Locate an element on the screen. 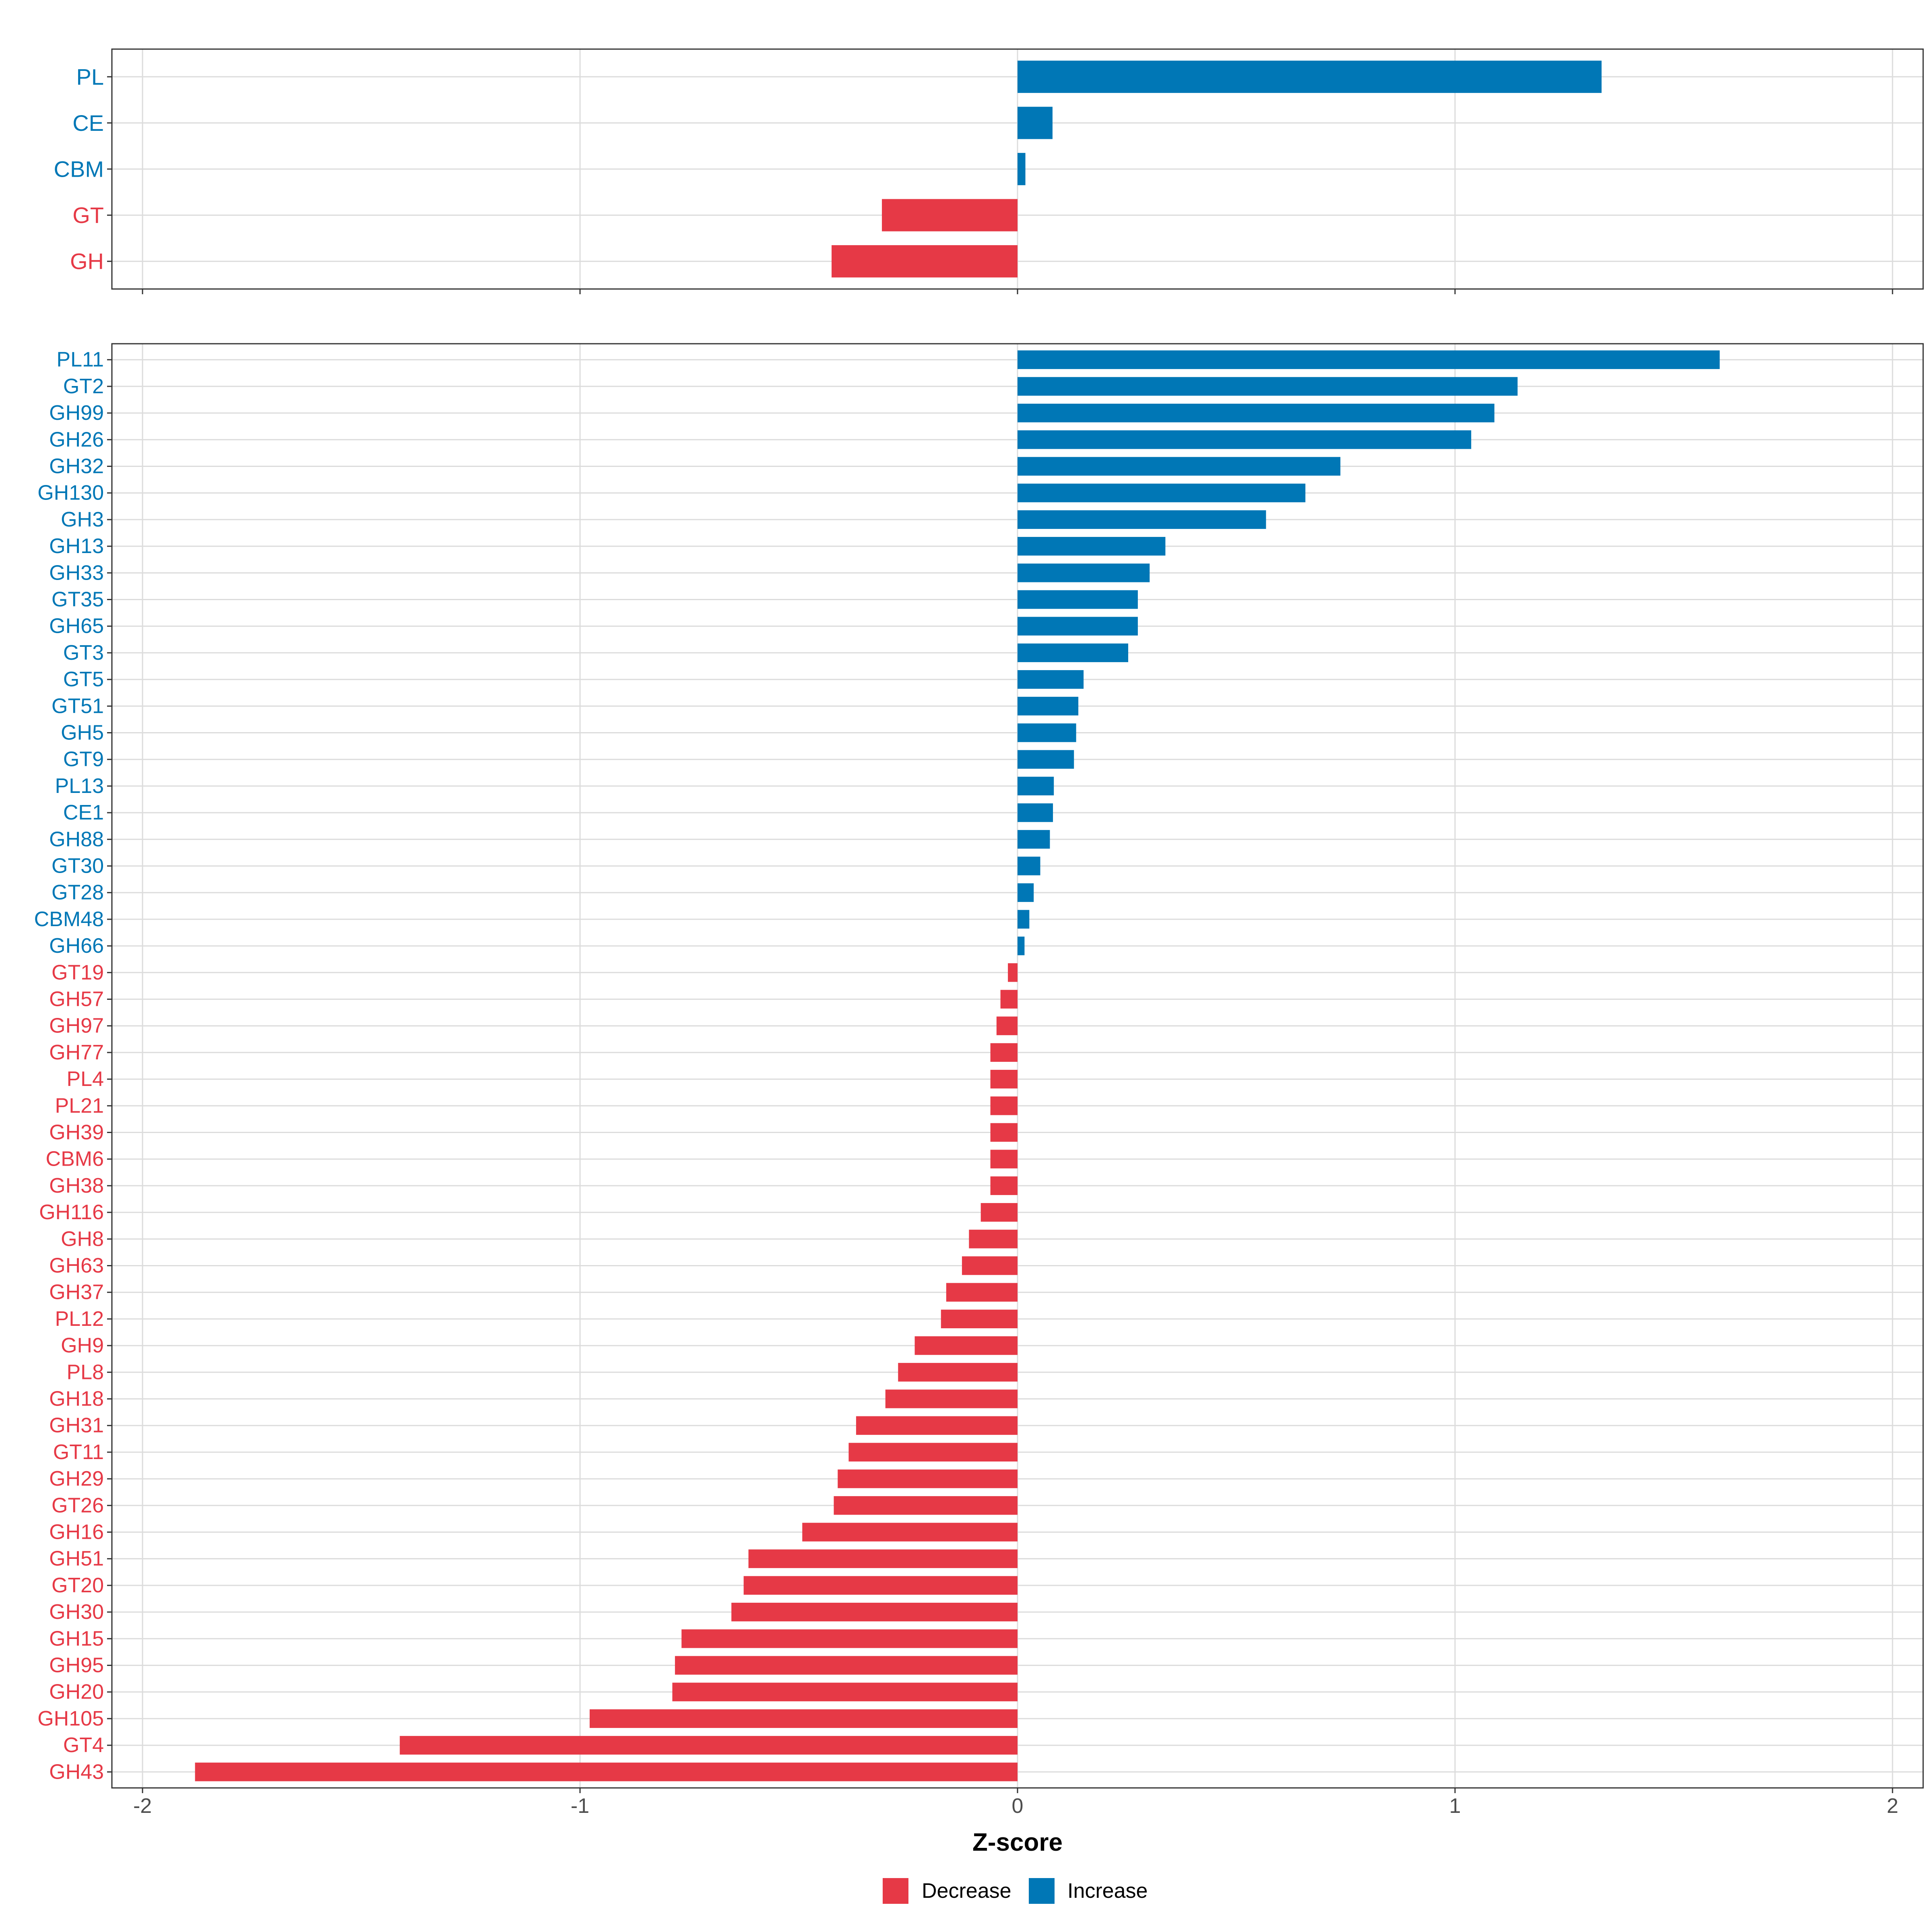  category-label-cbm: CBM is located at coordinates (79, 169).